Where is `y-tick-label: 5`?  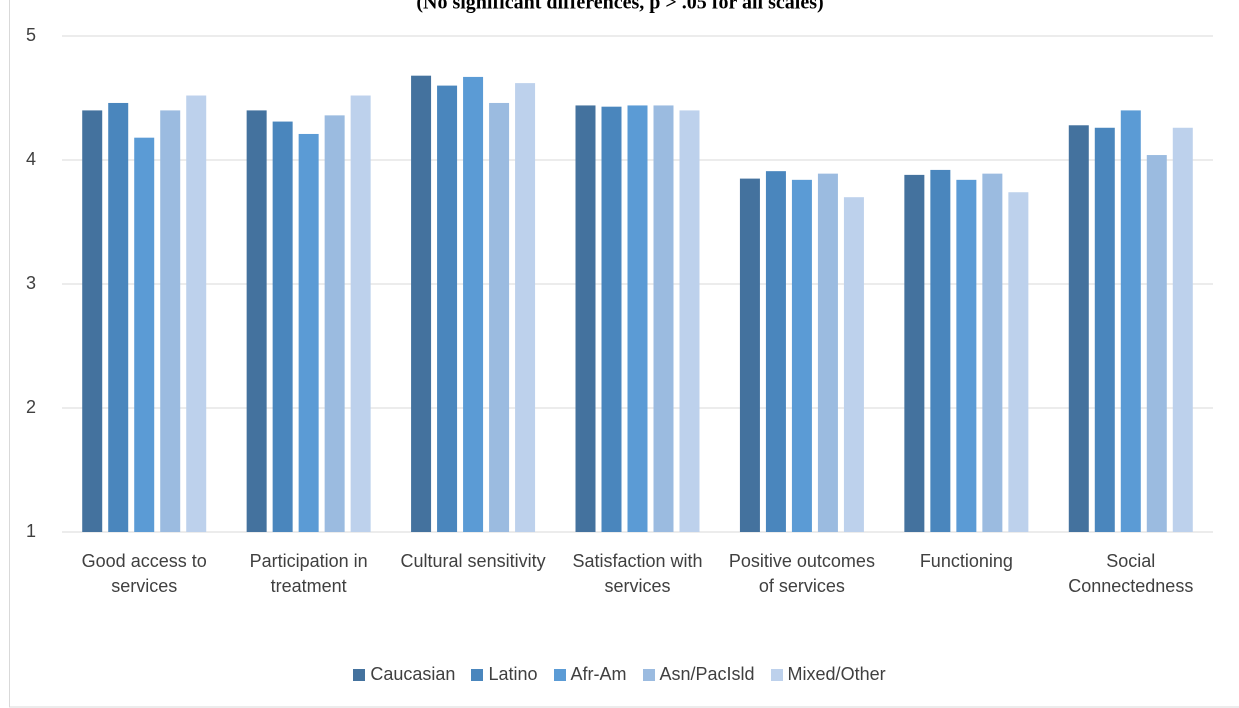
y-tick-label: 5 is located at coordinates (31, 35).